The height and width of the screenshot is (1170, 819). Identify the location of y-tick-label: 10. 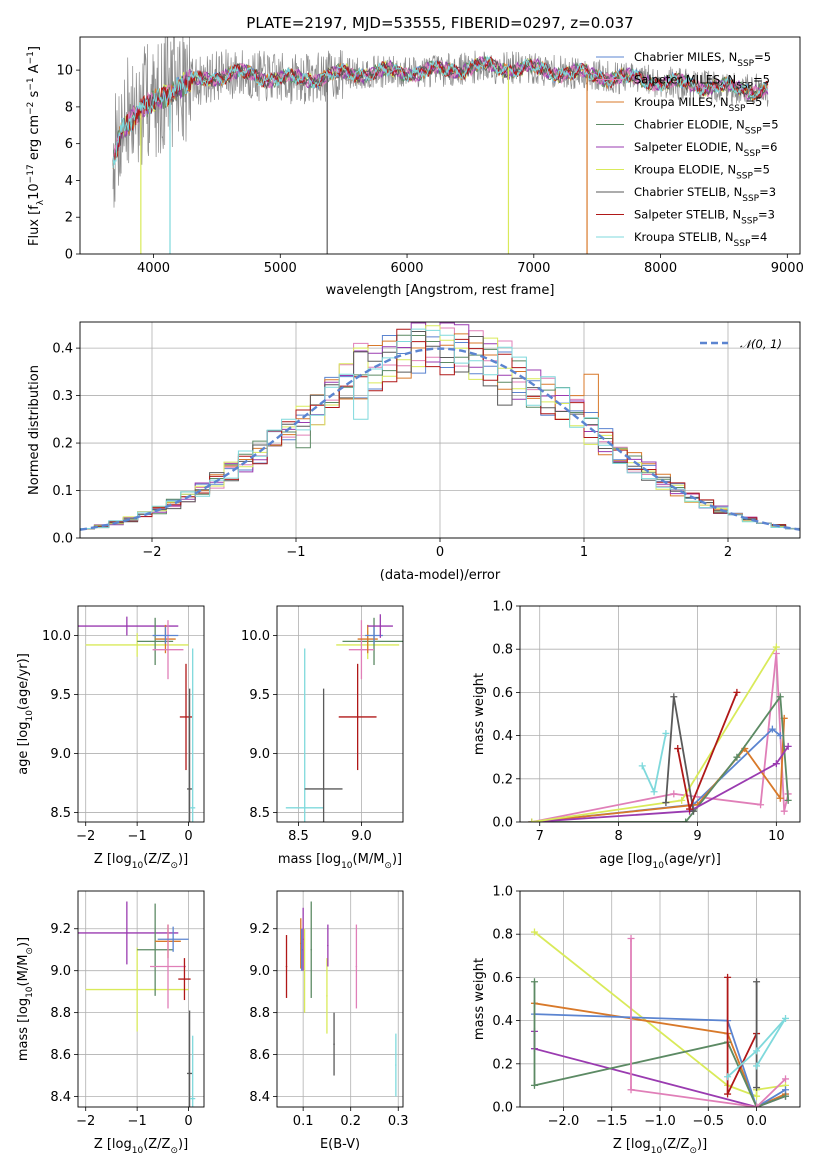
(64, 71).